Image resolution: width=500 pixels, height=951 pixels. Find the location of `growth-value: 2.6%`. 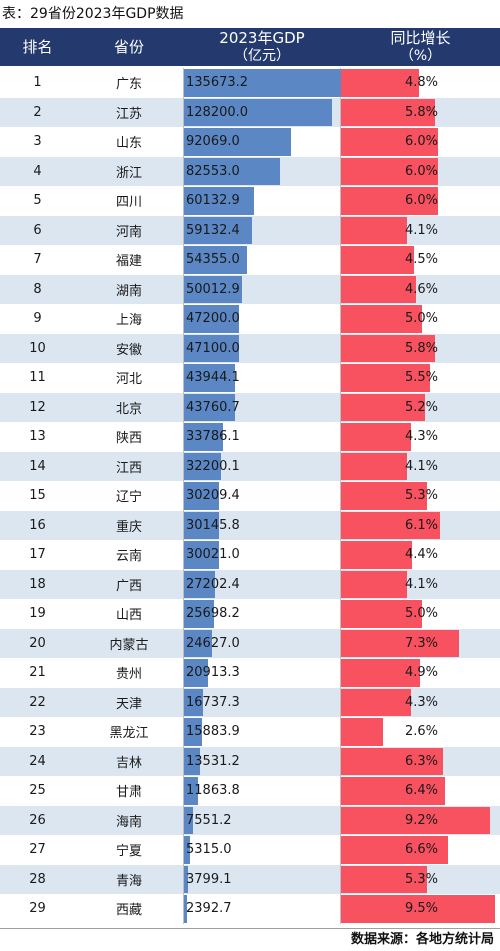

growth-value: 2.6% is located at coordinates (421, 732).